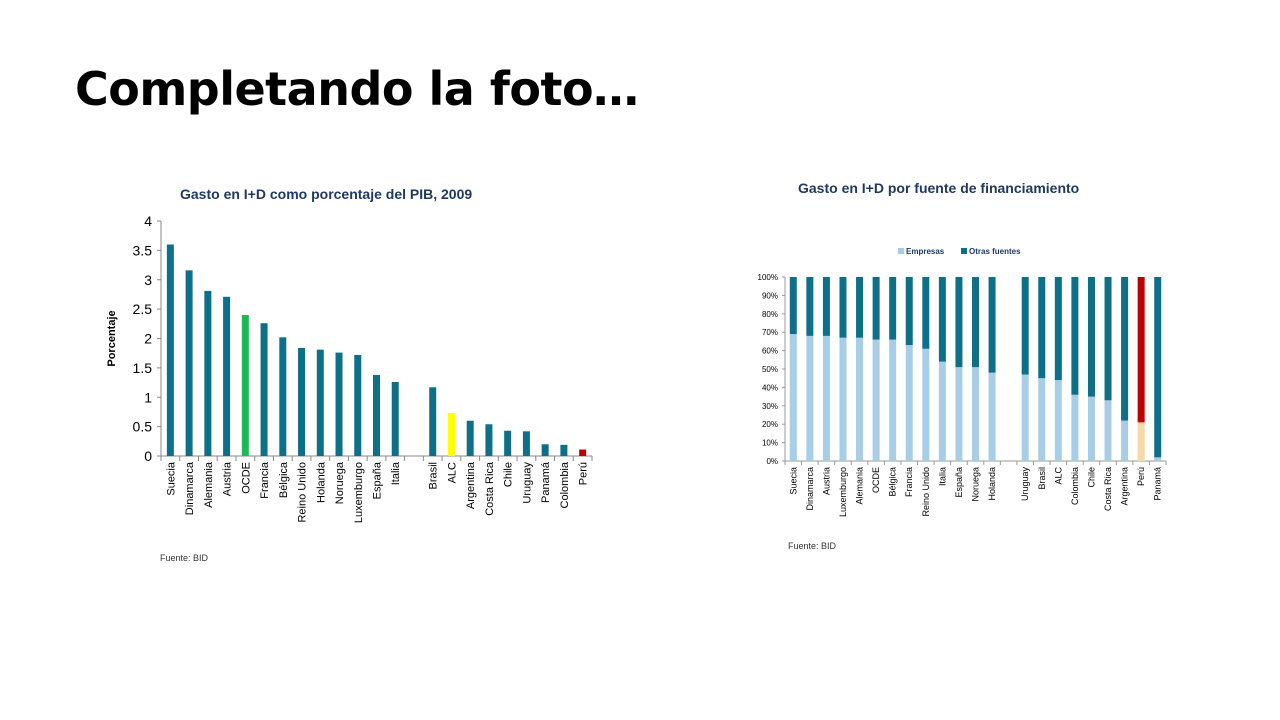 This screenshot has height=720, width=1280. Describe the element at coordinates (770, 351) in the screenshot. I see `chart2-y-tick-label: 60%` at that location.